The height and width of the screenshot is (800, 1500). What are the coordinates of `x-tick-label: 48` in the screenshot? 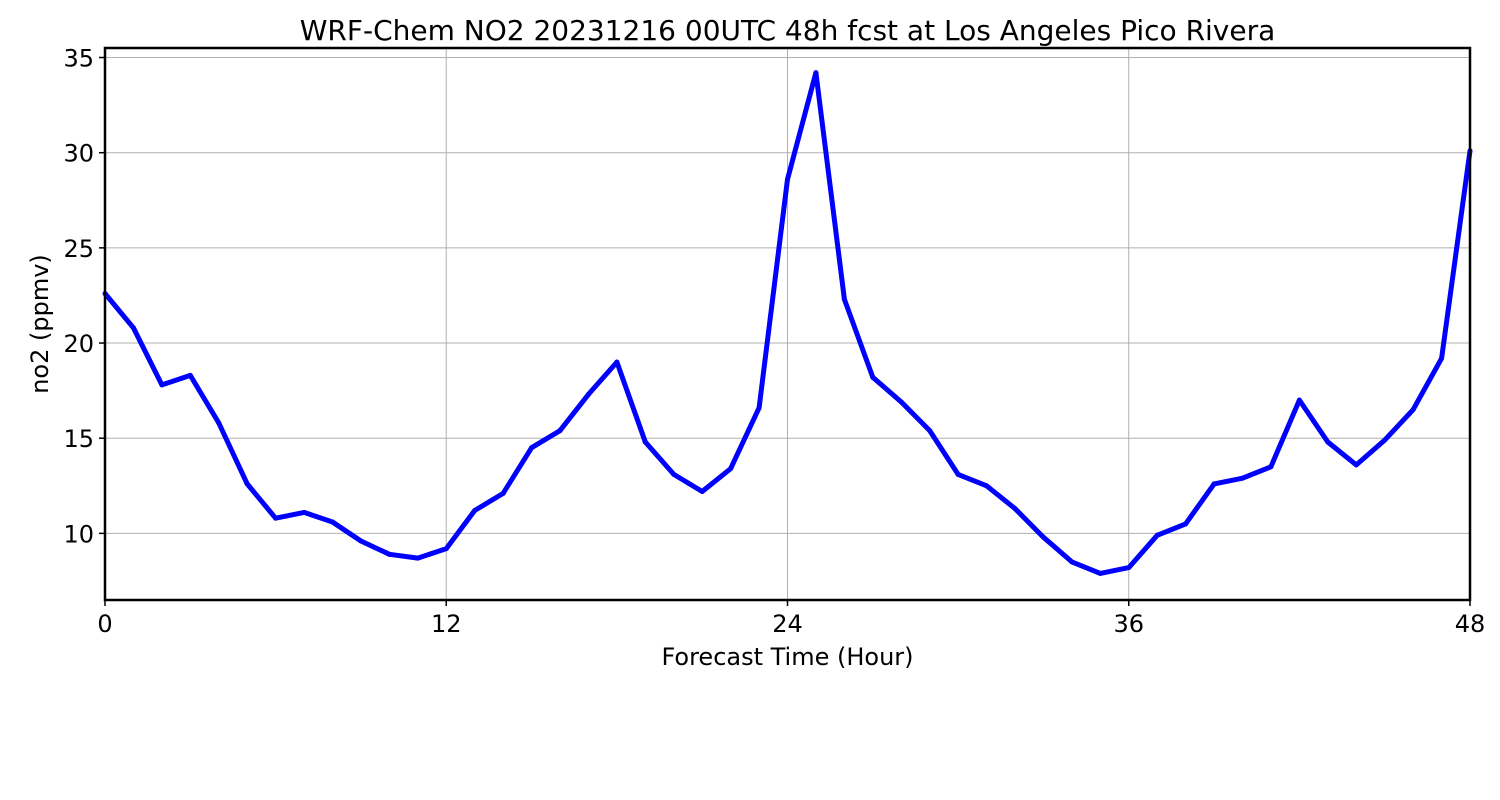 It's located at (1470, 624).